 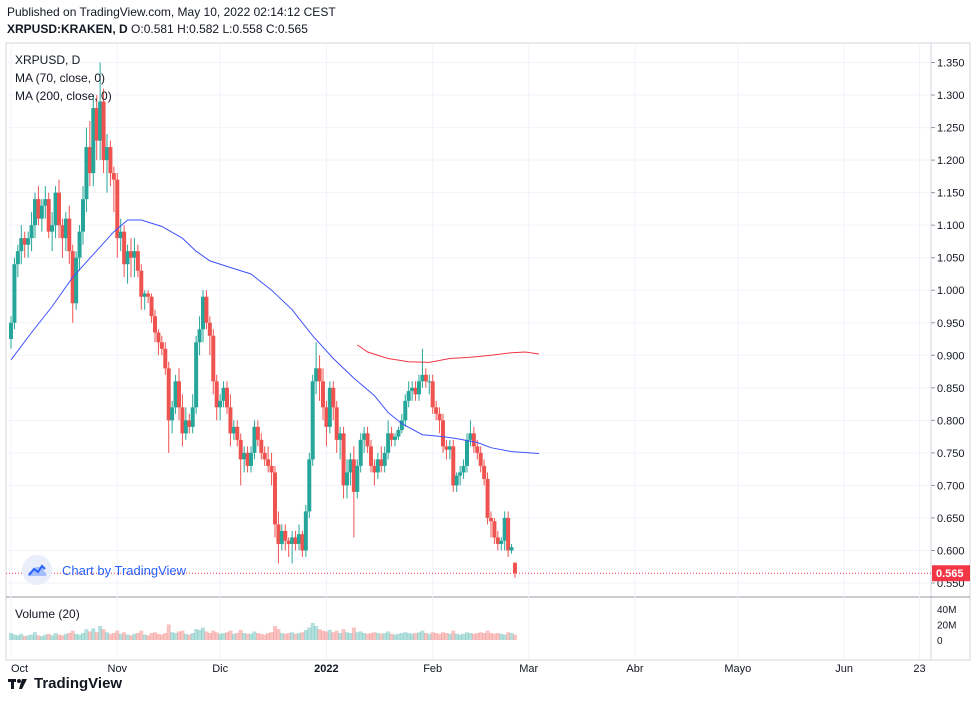 What do you see at coordinates (946, 610) in the screenshot?
I see `volume-tick-label: 40M` at bounding box center [946, 610].